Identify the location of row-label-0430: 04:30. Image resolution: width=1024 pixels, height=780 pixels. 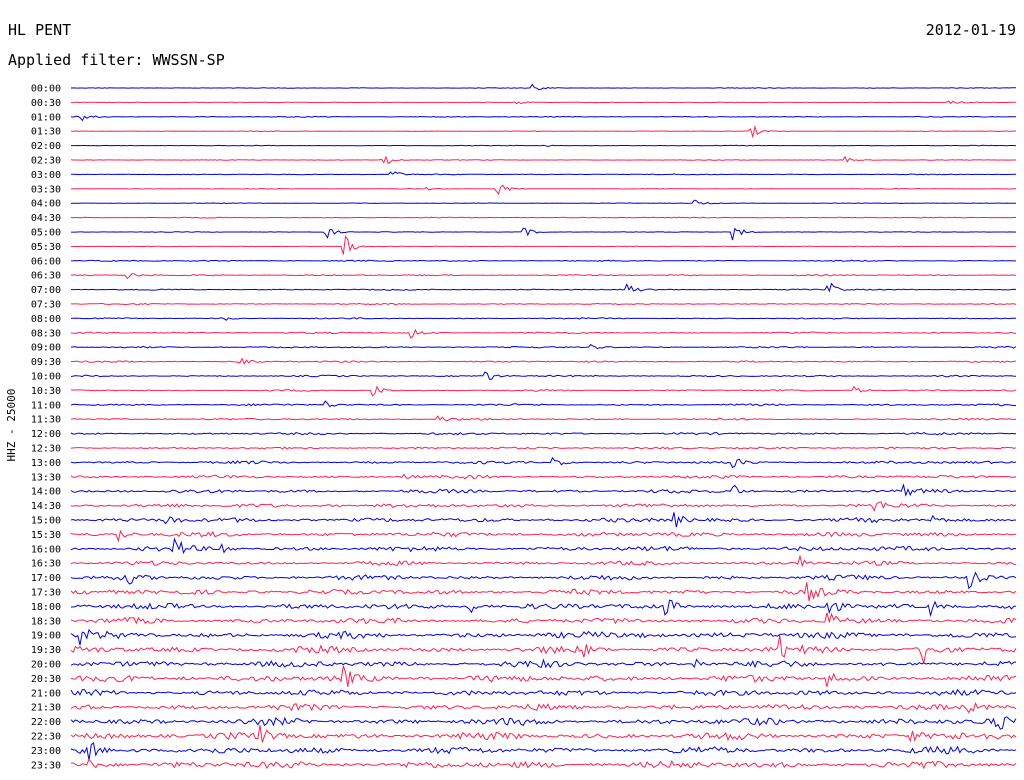
(46, 218).